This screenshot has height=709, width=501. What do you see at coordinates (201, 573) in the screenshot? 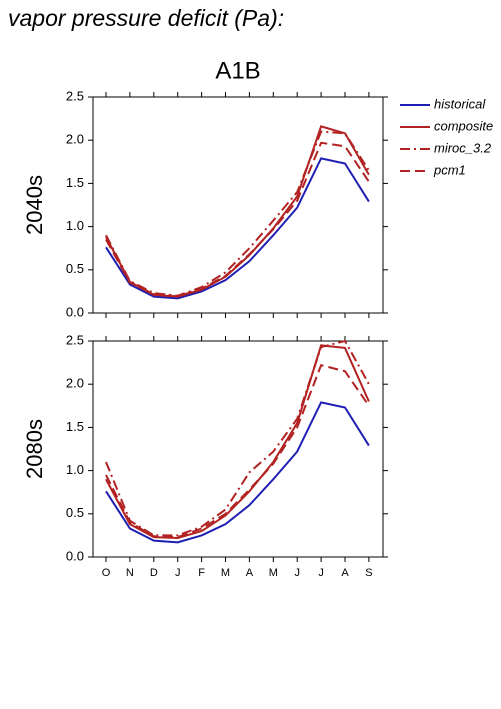
I see `x-tick-label: F` at bounding box center [201, 573].